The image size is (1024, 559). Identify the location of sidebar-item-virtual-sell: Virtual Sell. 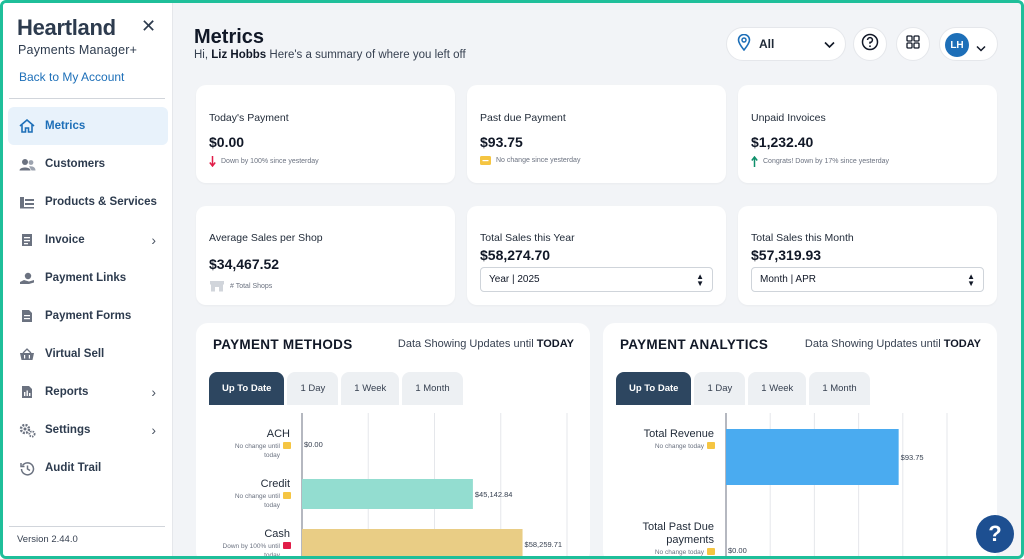
(88, 354).